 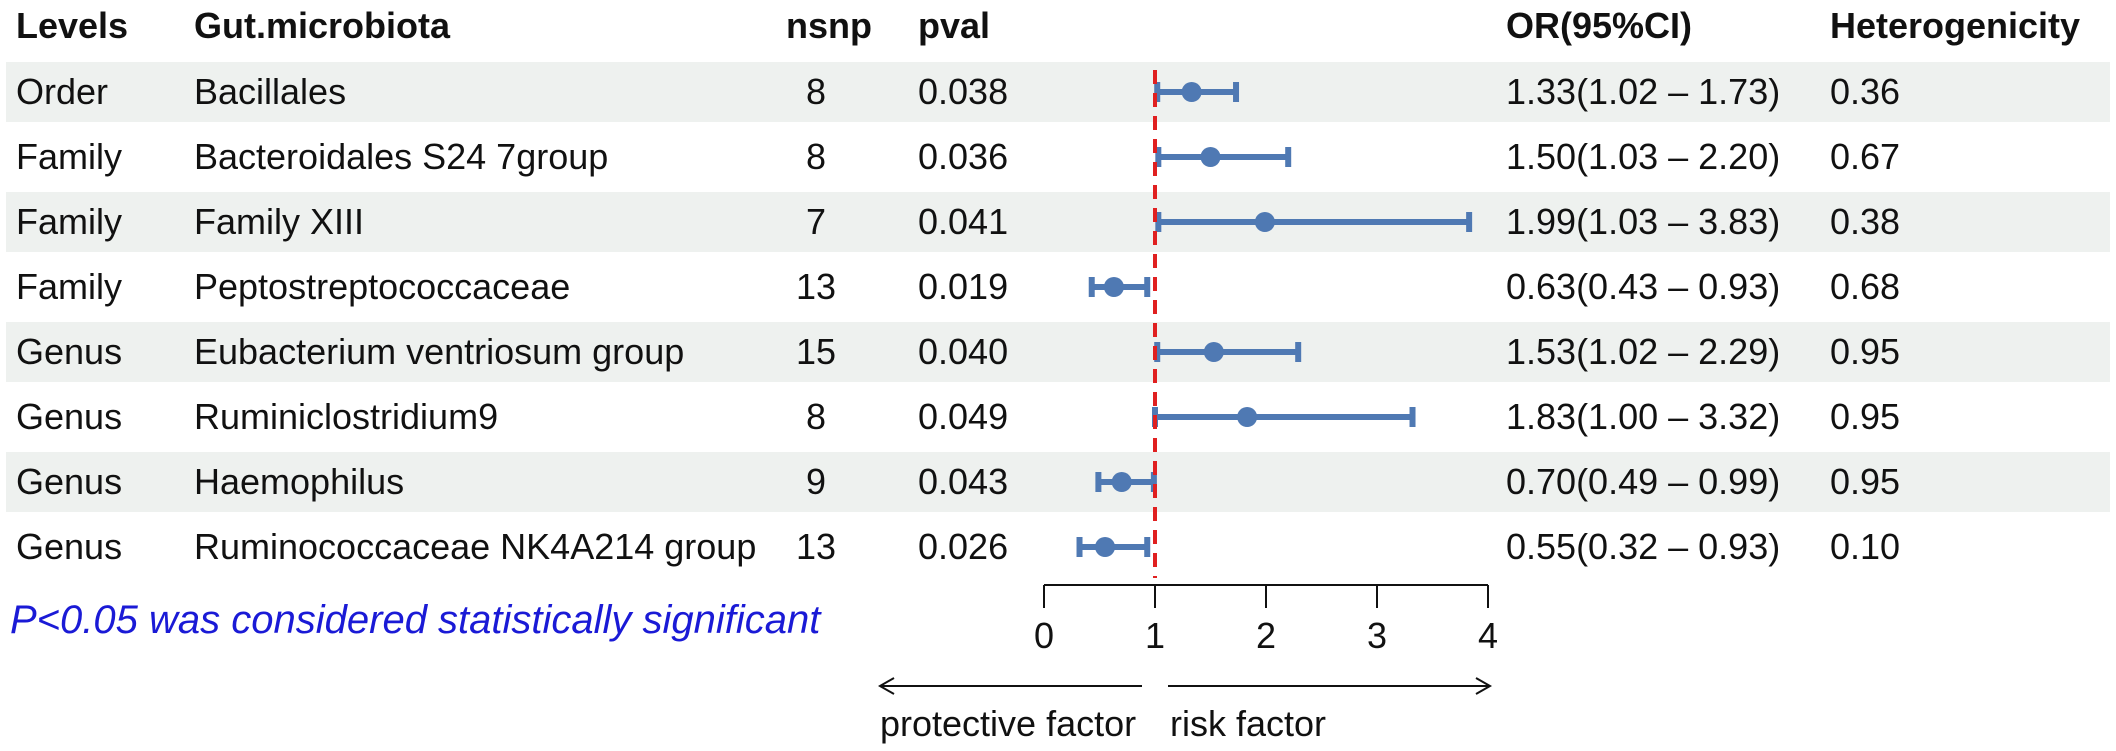 What do you see at coordinates (1248, 723) in the screenshot?
I see `risk-factor-label: risk factor` at bounding box center [1248, 723].